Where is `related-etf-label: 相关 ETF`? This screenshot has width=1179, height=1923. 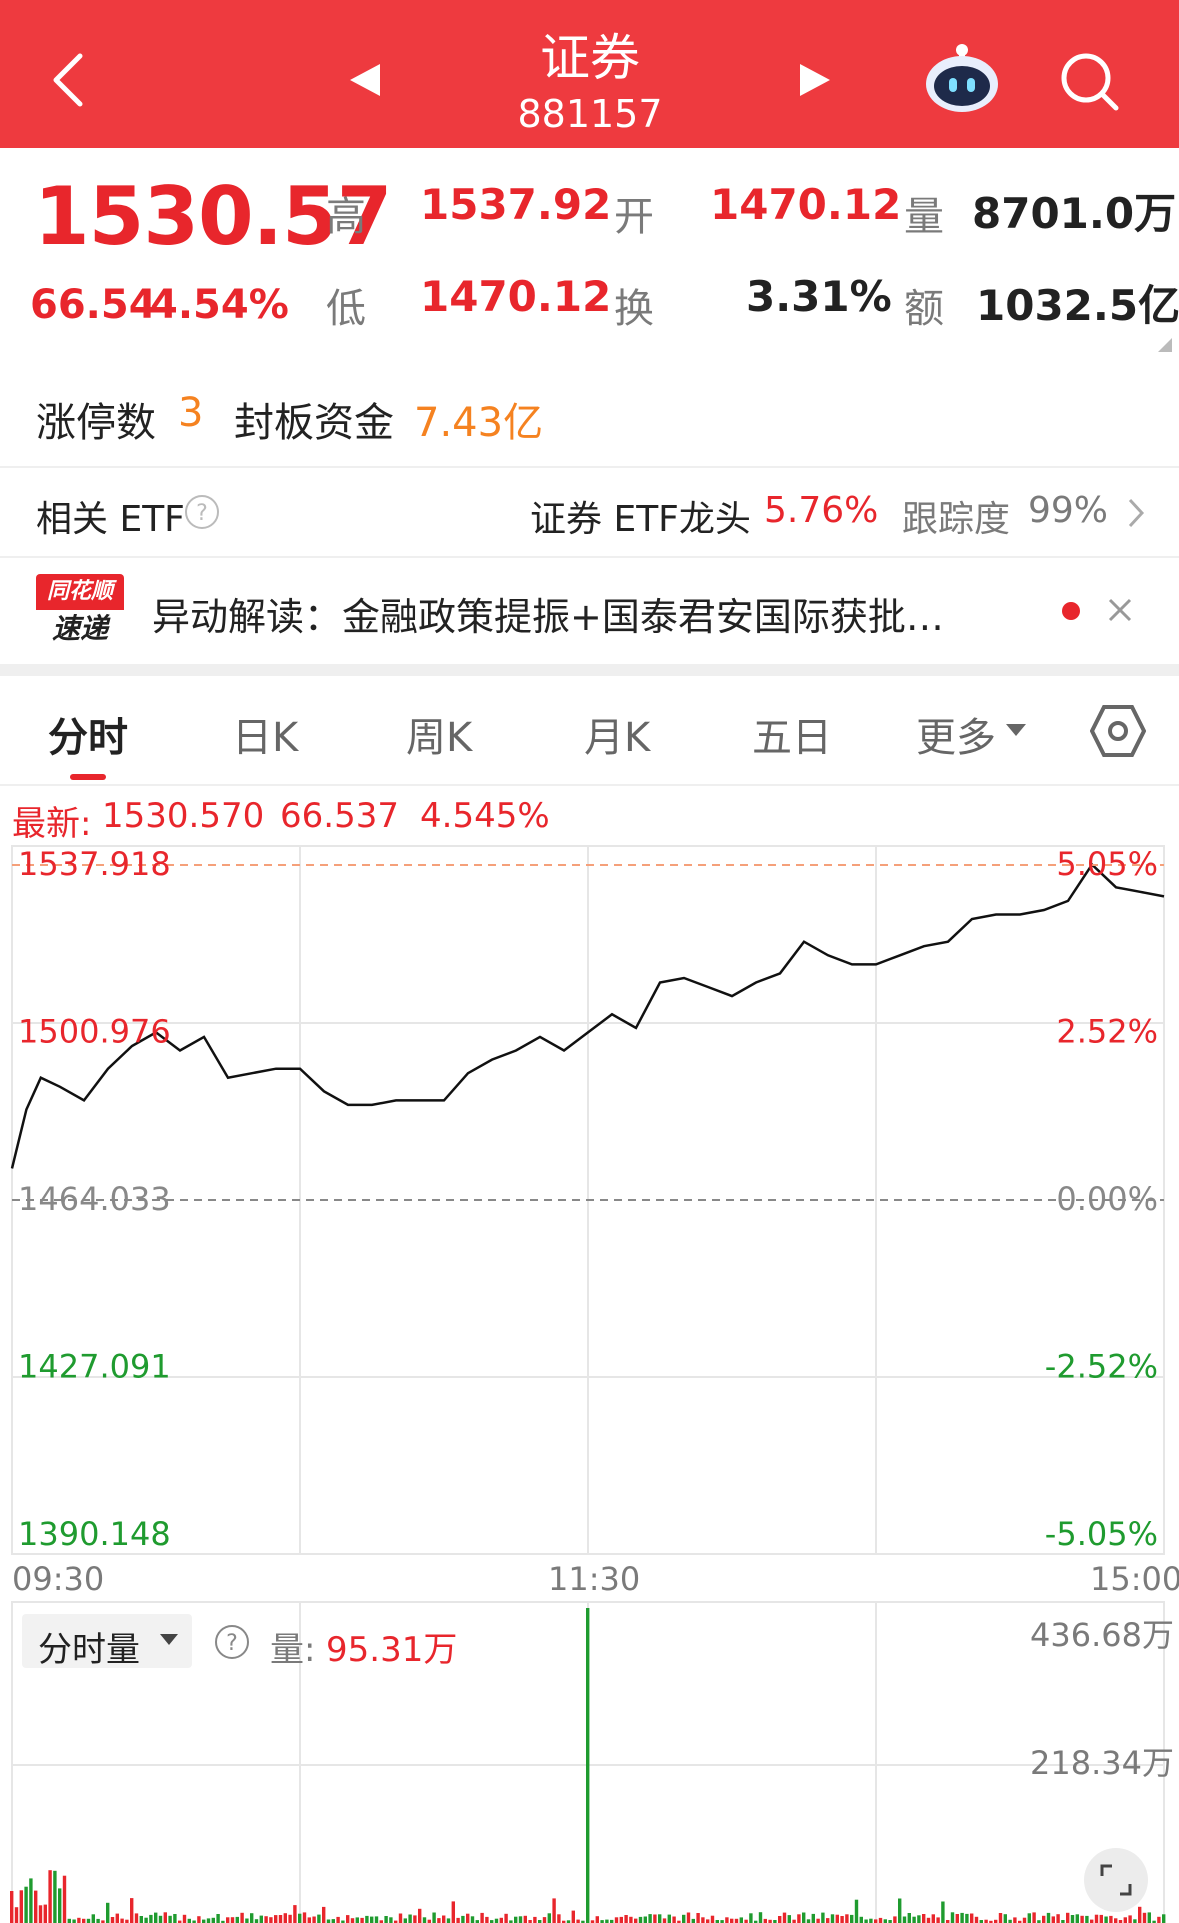 related-etf-label: 相关 ETF is located at coordinates (110, 519).